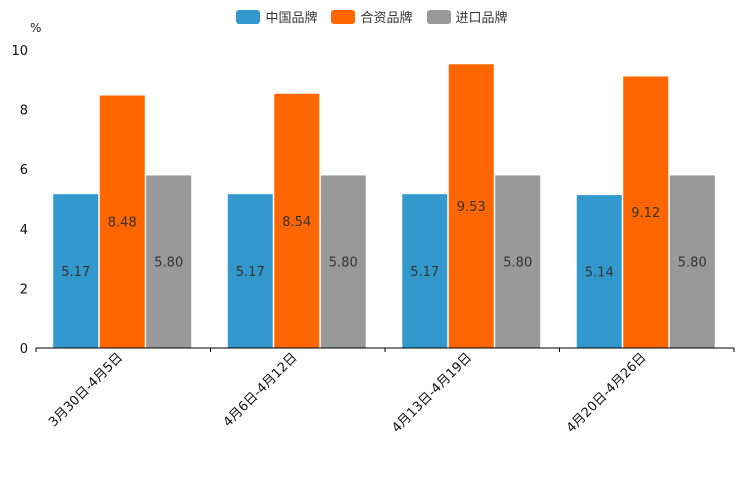 This screenshot has height=496, width=744. Describe the element at coordinates (481, 18) in the screenshot. I see `legend-label-import-brand: 进口品牌` at that location.